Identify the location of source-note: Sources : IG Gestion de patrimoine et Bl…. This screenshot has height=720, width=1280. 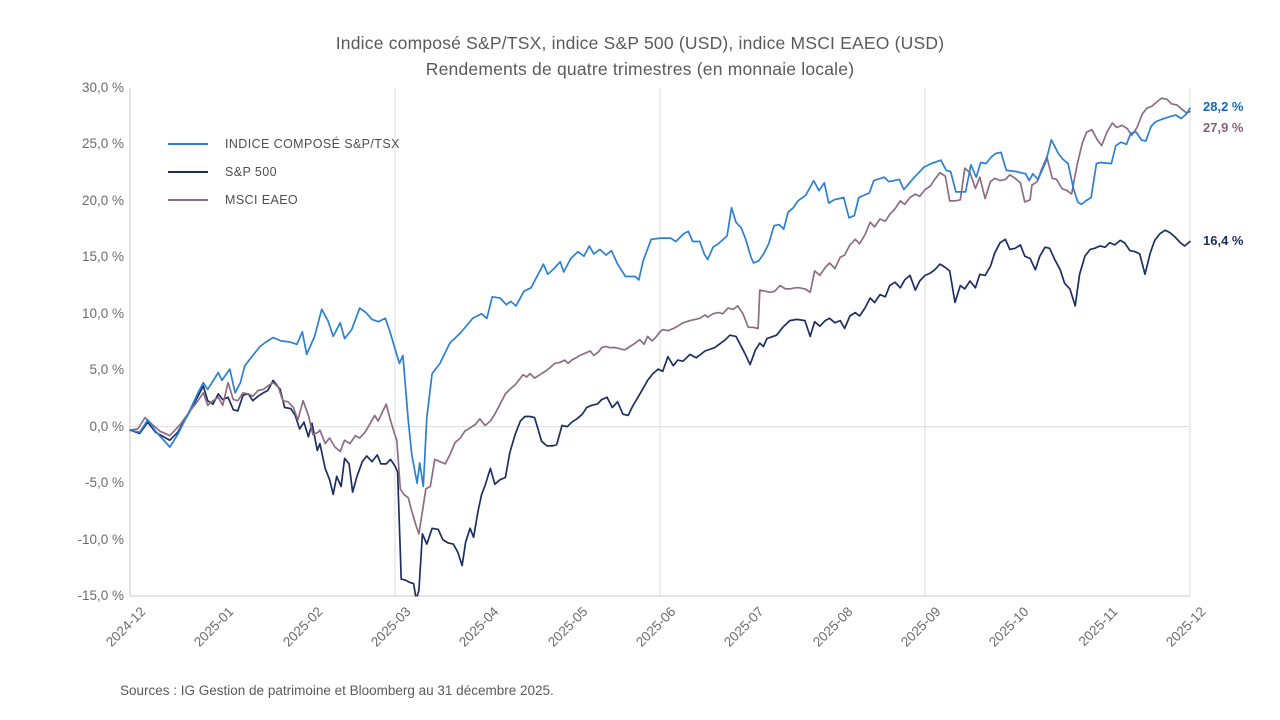
(337, 690).